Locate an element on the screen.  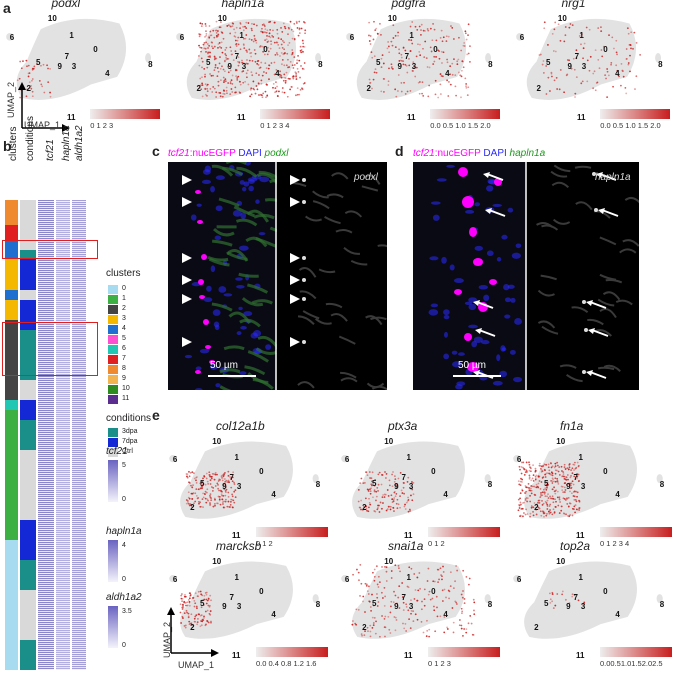
signal-spot is located at coordinates (304, 280).